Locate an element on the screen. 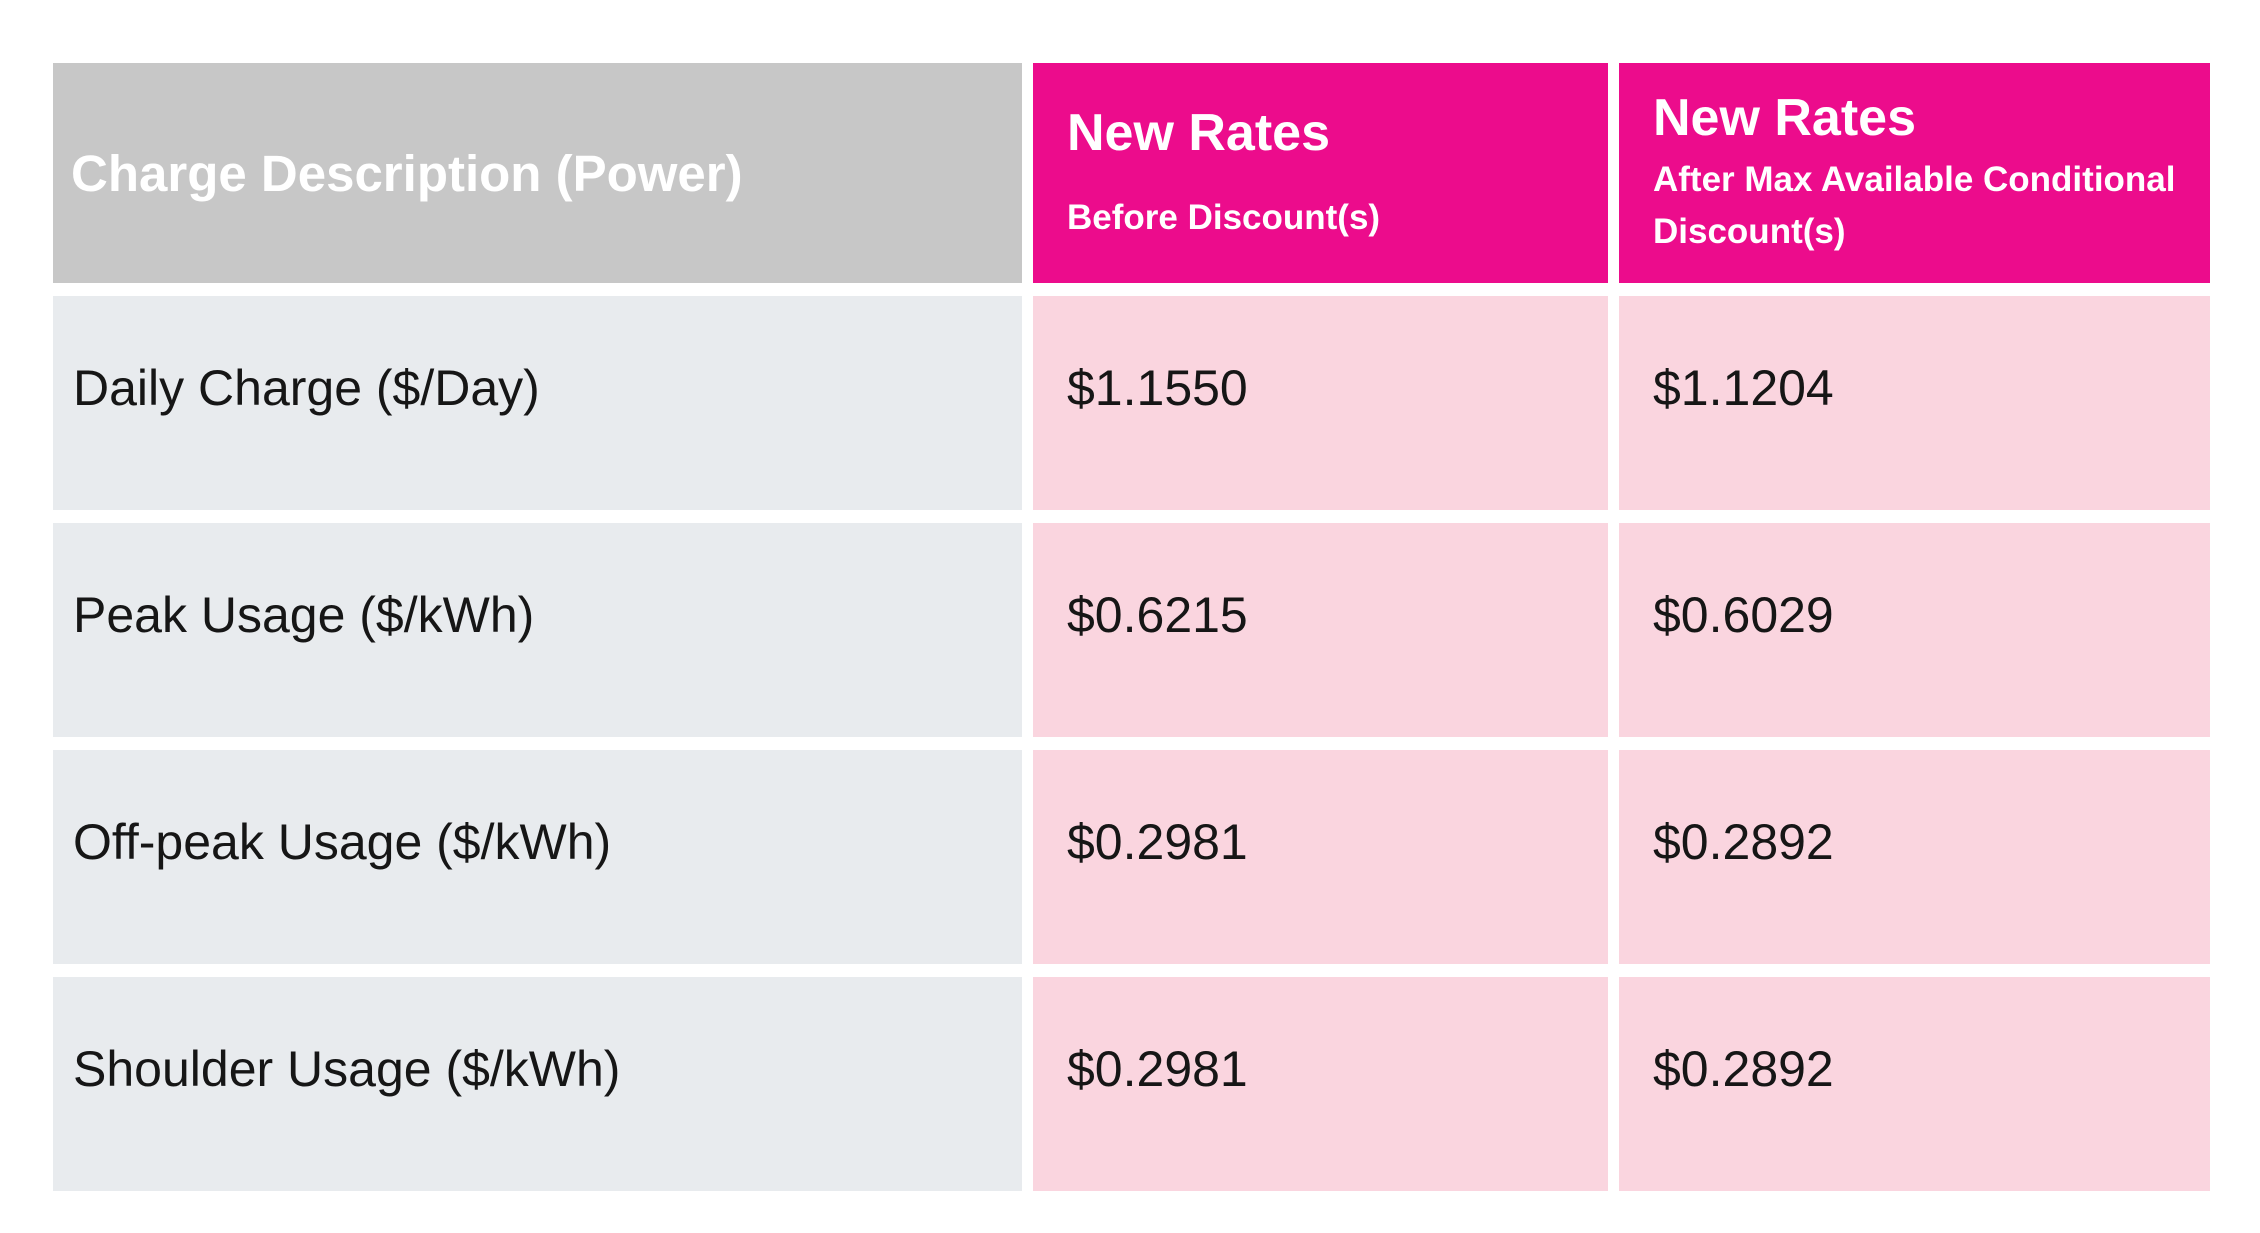  header-charge-description-label: Charge Description (Power) is located at coordinates (407, 173).